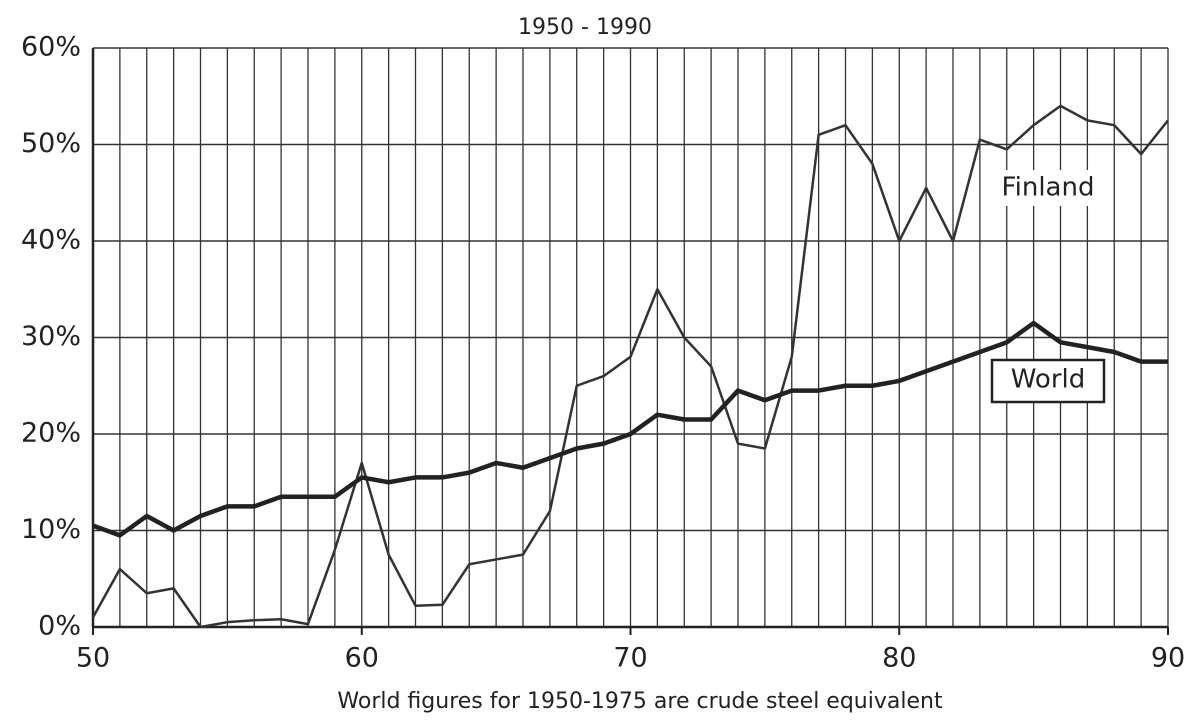 The width and height of the screenshot is (1188, 720). What do you see at coordinates (51, 47) in the screenshot?
I see `y-tick-label: 60%` at bounding box center [51, 47].